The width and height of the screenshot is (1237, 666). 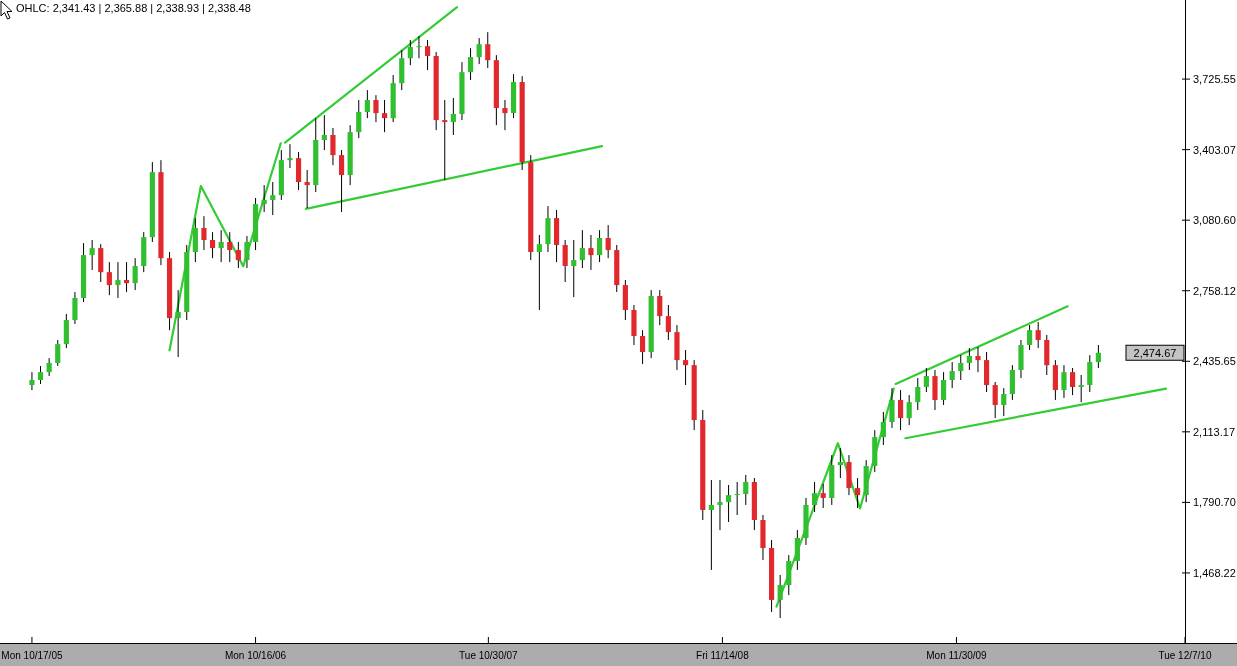 What do you see at coordinates (957, 655) in the screenshot?
I see `x-tick-label: Mon 11/30/09` at bounding box center [957, 655].